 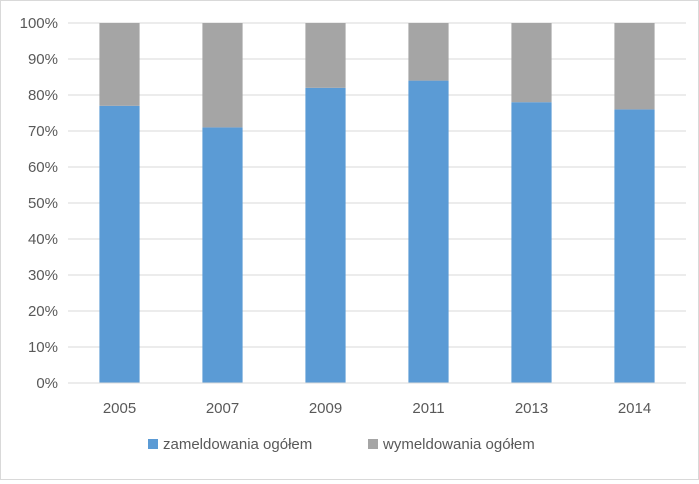 What do you see at coordinates (43, 131) in the screenshot?
I see `y-tick-label: 70%` at bounding box center [43, 131].